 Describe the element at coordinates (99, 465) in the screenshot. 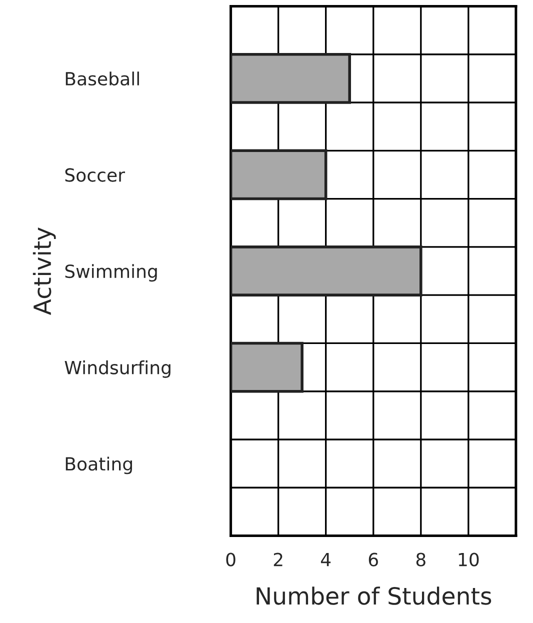

I see `y-tick-label: Boating` at that location.